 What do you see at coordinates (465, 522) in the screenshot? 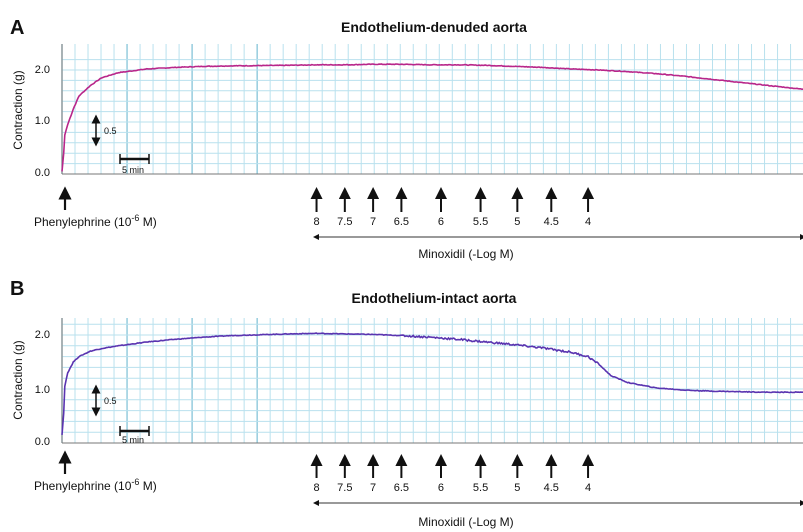
I see `panel-b-minoxidil-label: Minoxidil (-Log M)` at bounding box center [465, 522].